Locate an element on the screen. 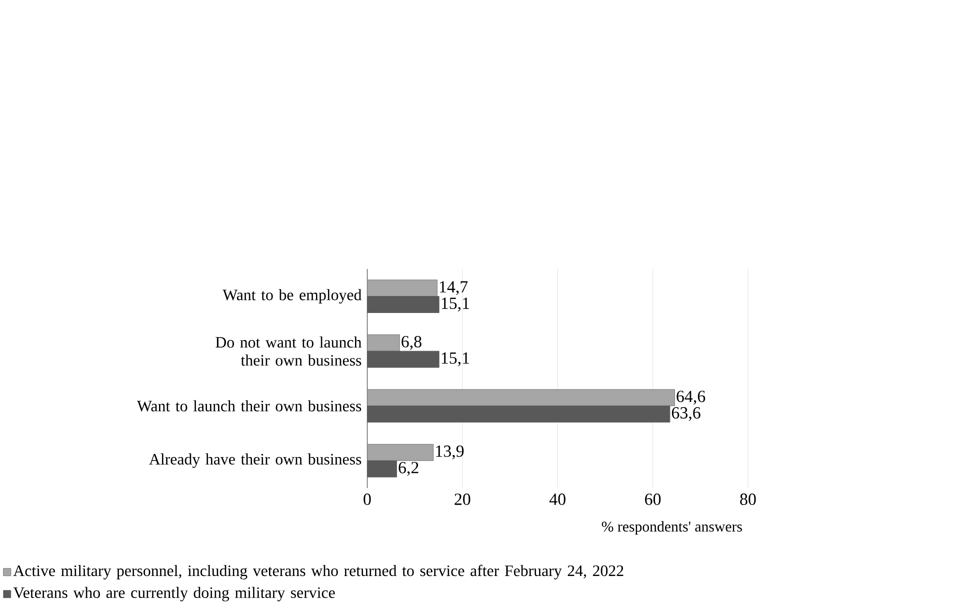 This screenshot has height=605, width=980. data-label: 13,9 is located at coordinates (450, 453).